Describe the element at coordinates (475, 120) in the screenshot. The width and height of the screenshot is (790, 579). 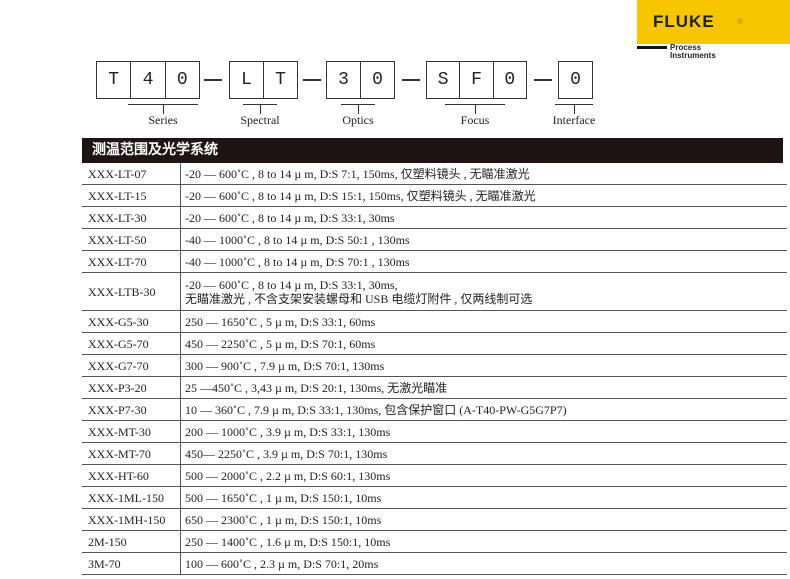
I see `code-label: Focus` at that location.